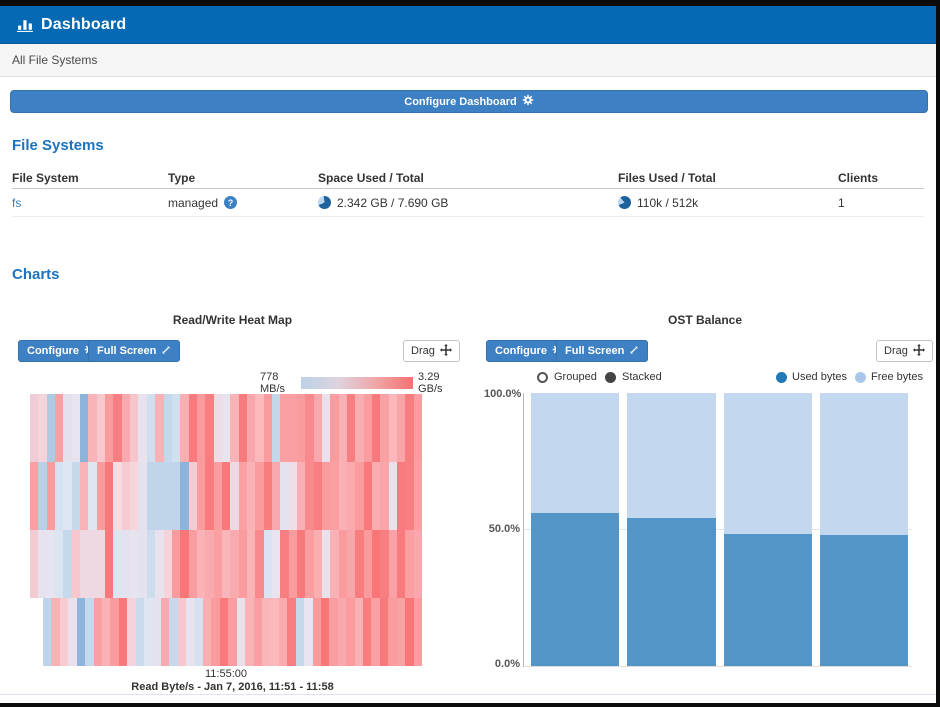  I want to click on ost-drag-button: Drag, so click(904, 351).